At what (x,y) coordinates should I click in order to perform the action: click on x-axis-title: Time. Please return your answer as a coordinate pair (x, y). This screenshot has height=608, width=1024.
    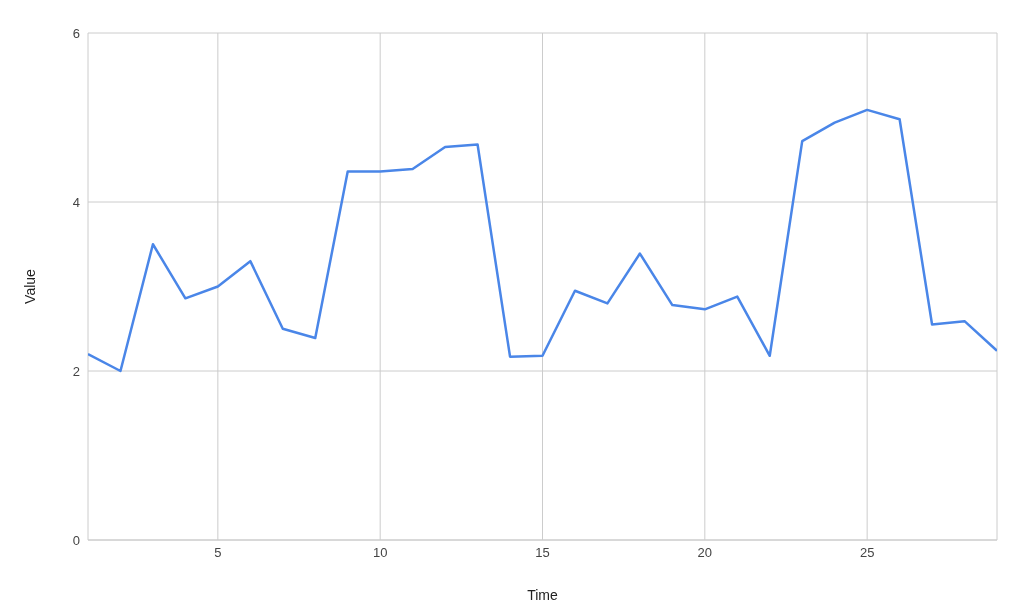
    Looking at the image, I should click on (543, 595).